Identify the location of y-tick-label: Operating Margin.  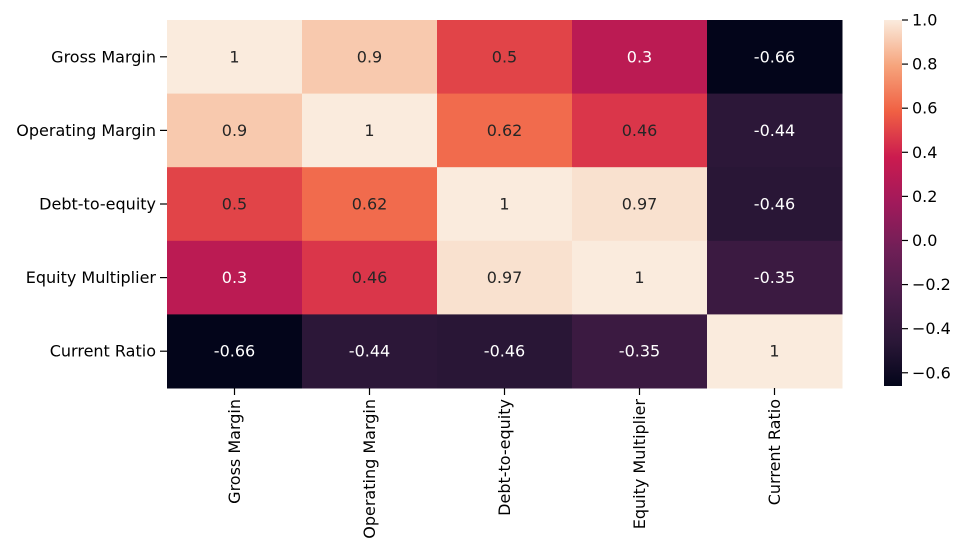
(86, 130).